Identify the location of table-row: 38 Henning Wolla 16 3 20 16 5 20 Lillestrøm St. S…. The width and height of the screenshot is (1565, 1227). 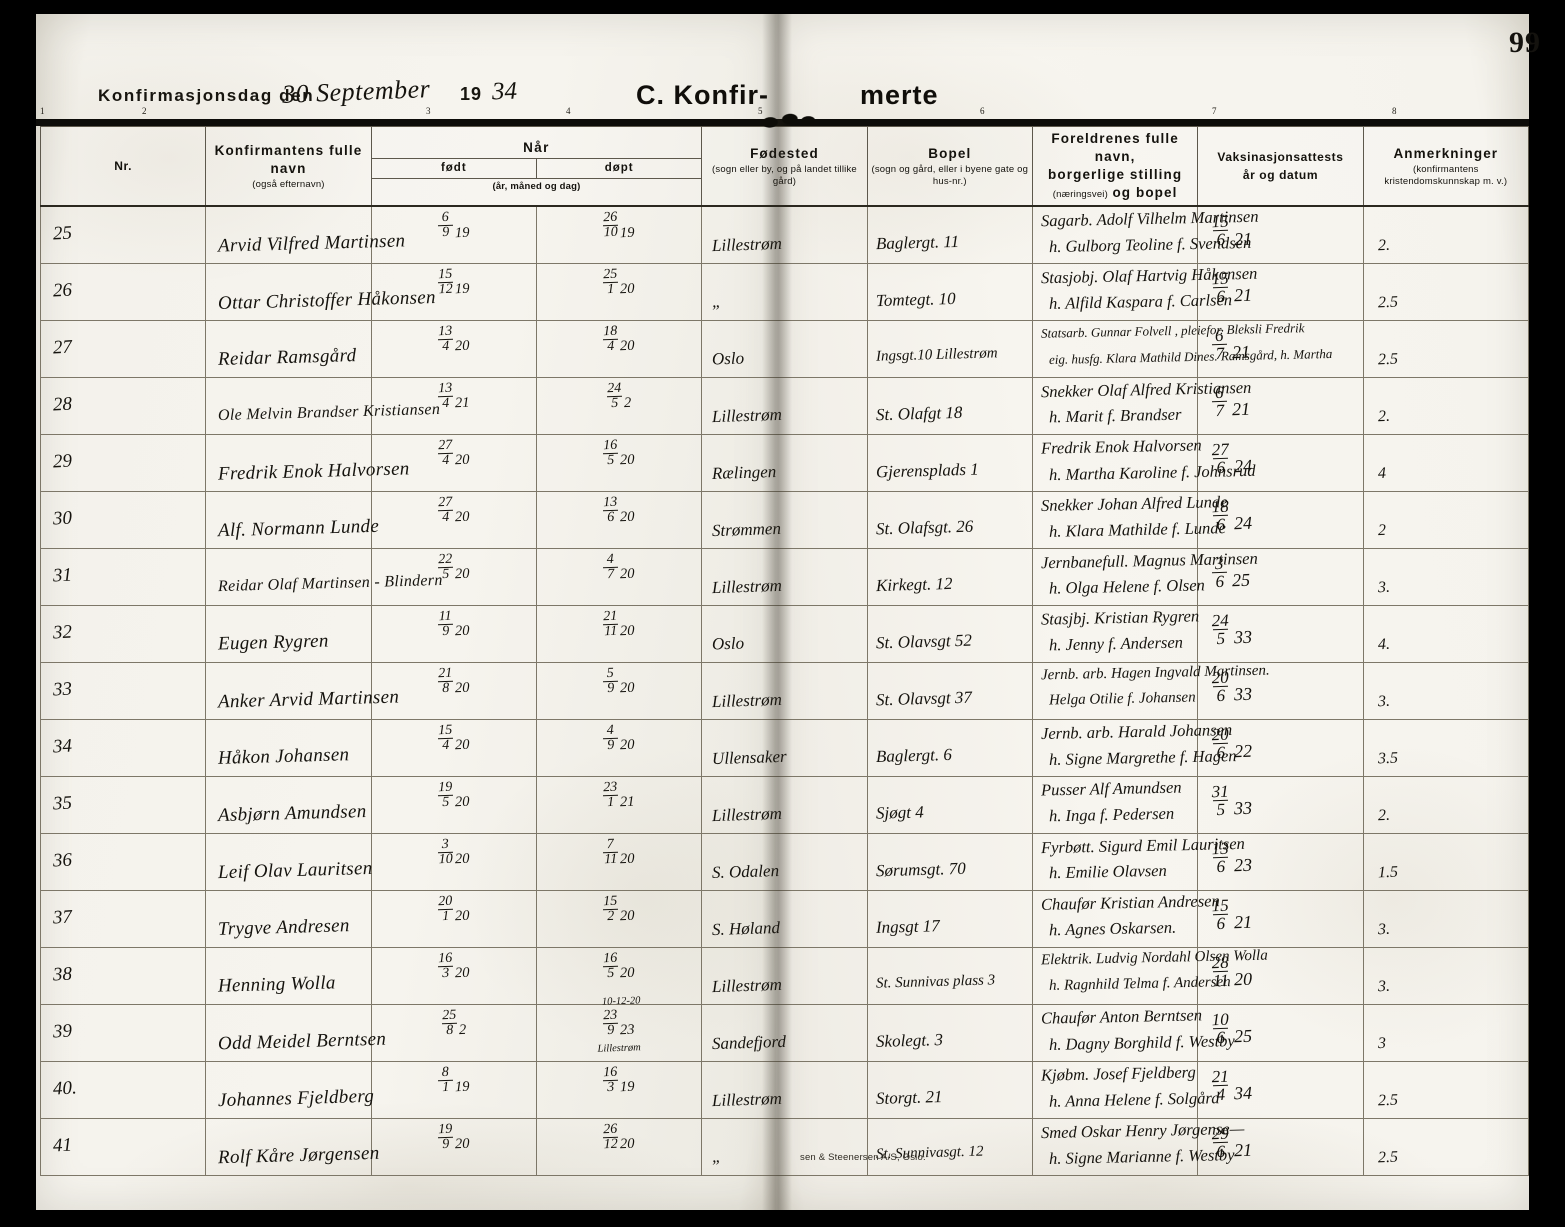
(784, 975).